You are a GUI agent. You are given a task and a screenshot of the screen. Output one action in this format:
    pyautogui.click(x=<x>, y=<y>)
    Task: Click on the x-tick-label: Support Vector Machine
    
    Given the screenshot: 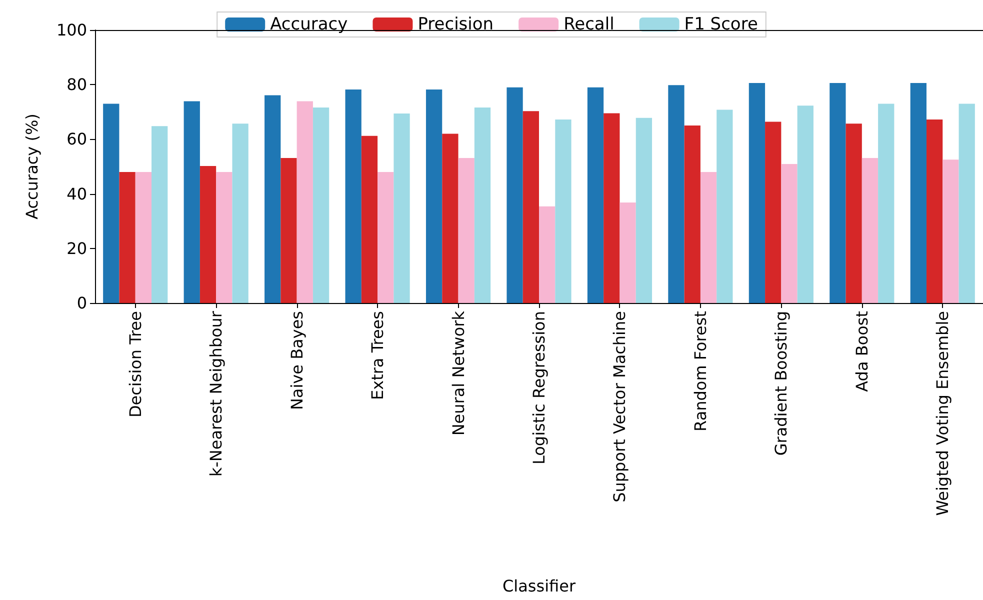 What is the action you would take?
    pyautogui.click(x=620, y=406)
    